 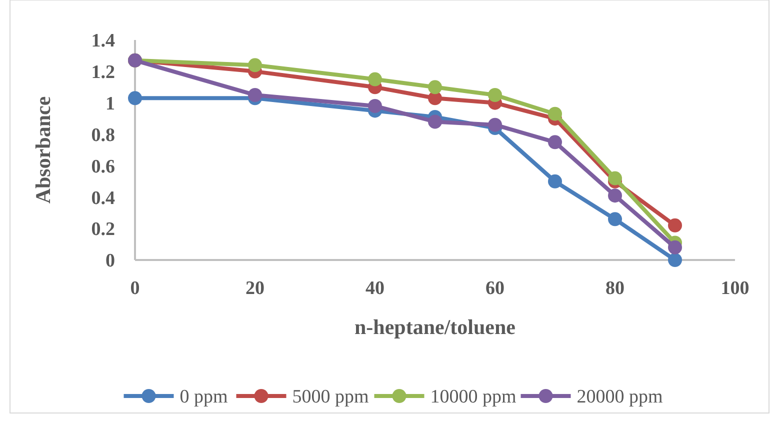 What do you see at coordinates (103, 229) in the screenshot?
I see `y-tick-label: 0.2` at bounding box center [103, 229].